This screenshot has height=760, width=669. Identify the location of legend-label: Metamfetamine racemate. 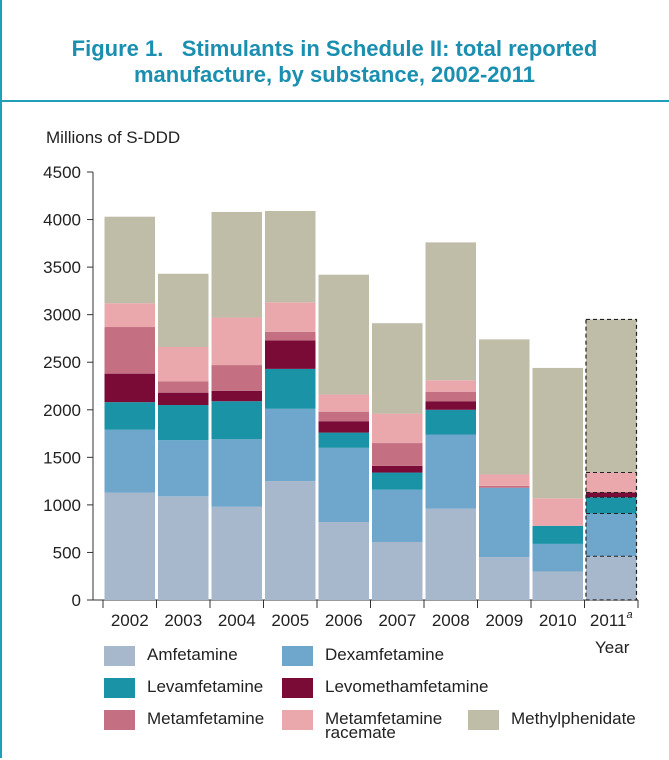
(384, 725).